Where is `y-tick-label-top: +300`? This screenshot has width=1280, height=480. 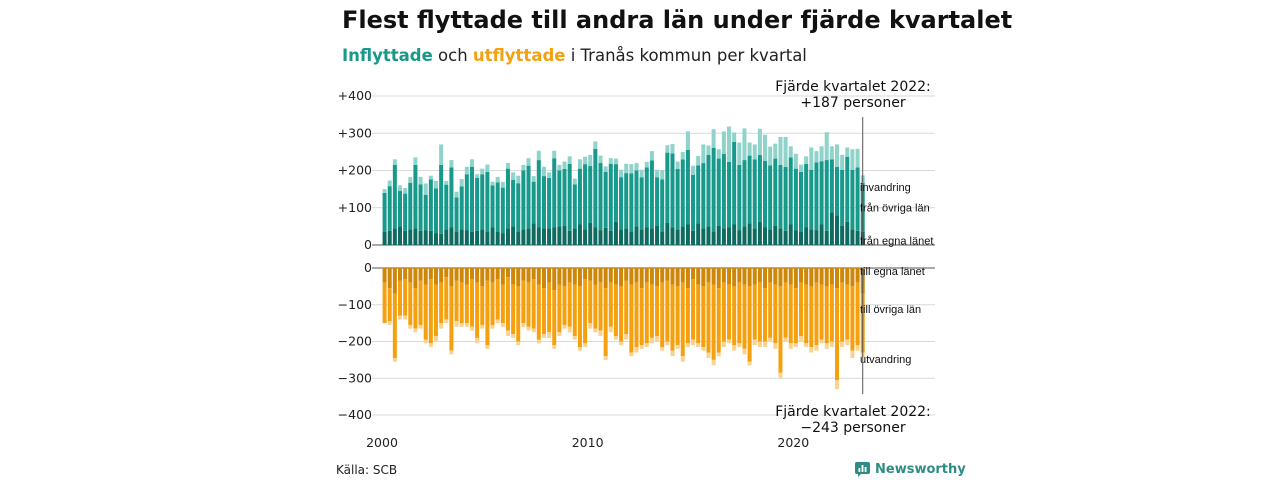
y-tick-label-top: +300 is located at coordinates (355, 132).